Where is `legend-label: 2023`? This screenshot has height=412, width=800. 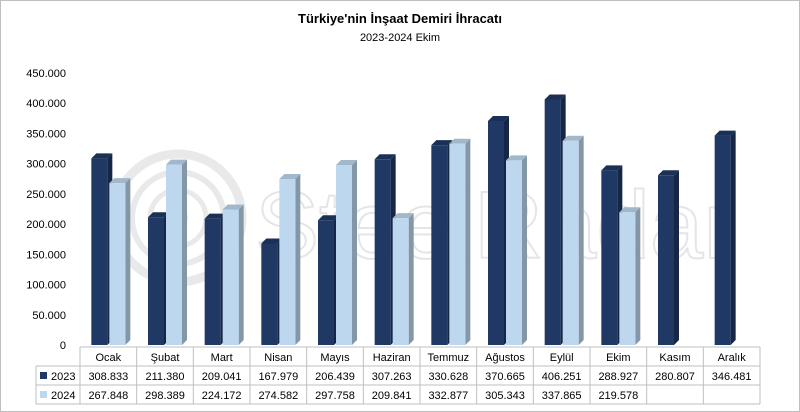 legend-label: 2023 is located at coordinates (63, 377).